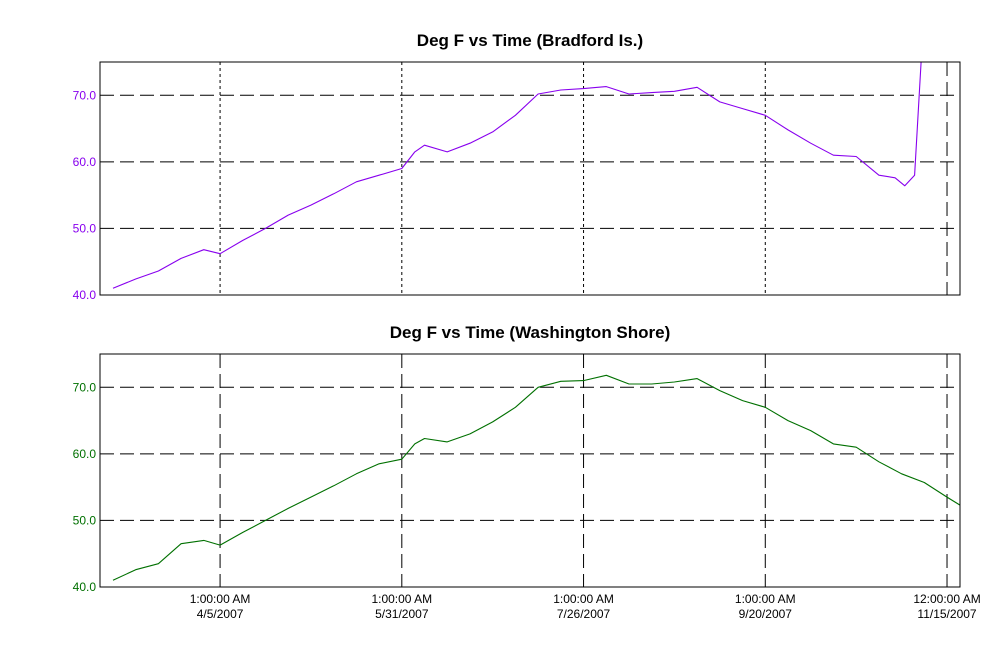 The width and height of the screenshot is (1000, 649). I want to click on x-tick-time-label: 12:00:00 AM, so click(946, 599).